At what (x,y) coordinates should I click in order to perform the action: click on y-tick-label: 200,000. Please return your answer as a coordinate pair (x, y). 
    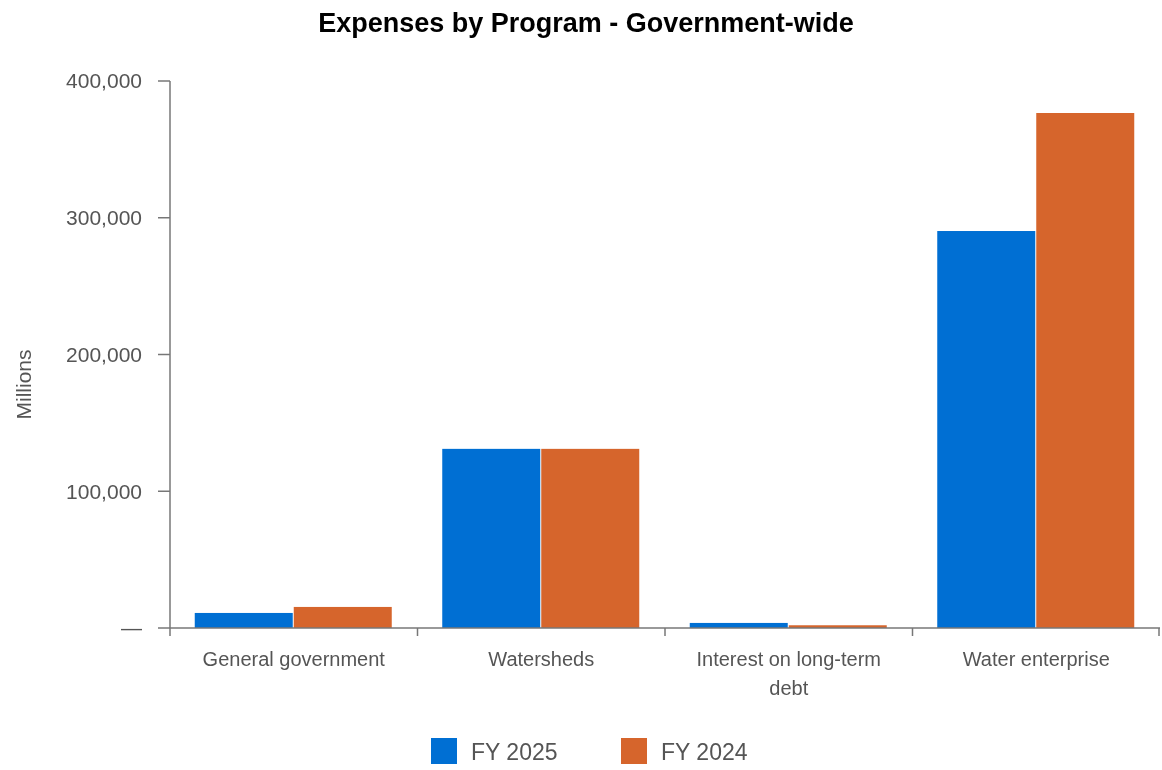
    Looking at the image, I should click on (104, 354).